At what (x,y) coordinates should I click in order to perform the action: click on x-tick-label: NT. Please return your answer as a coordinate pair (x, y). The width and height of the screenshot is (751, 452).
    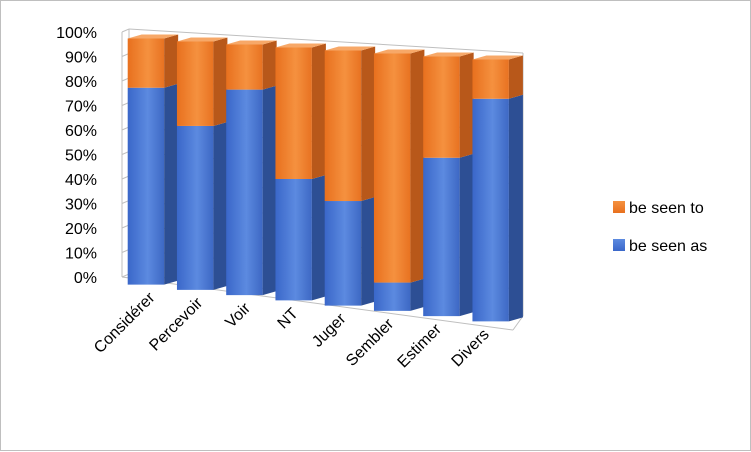
    Looking at the image, I should click on (288, 318).